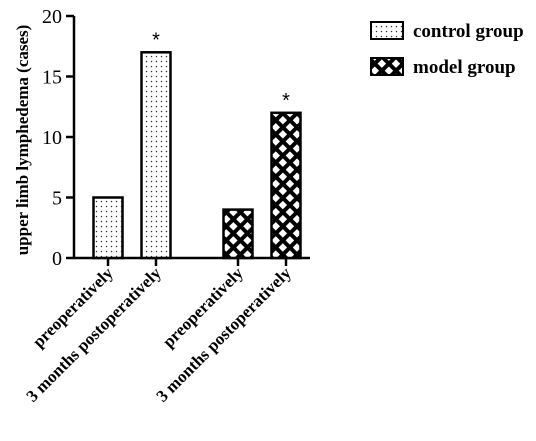  What do you see at coordinates (447, 49) in the screenshot?
I see `legend: control group model group` at bounding box center [447, 49].